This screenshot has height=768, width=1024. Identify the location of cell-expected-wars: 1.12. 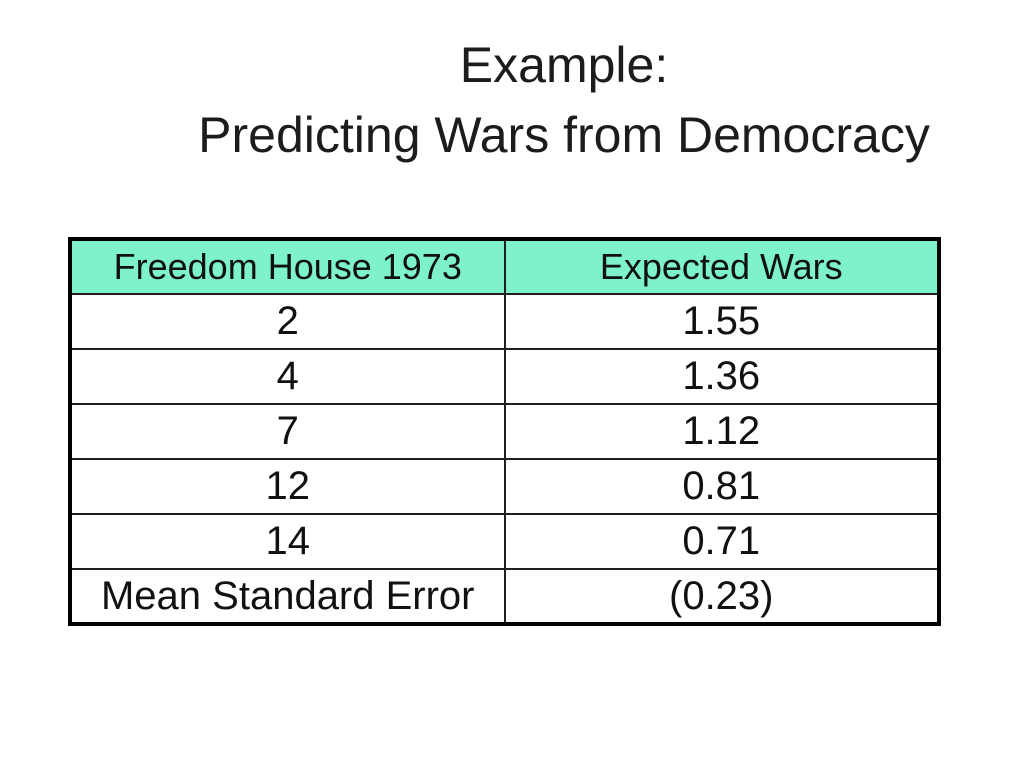
(721, 431).